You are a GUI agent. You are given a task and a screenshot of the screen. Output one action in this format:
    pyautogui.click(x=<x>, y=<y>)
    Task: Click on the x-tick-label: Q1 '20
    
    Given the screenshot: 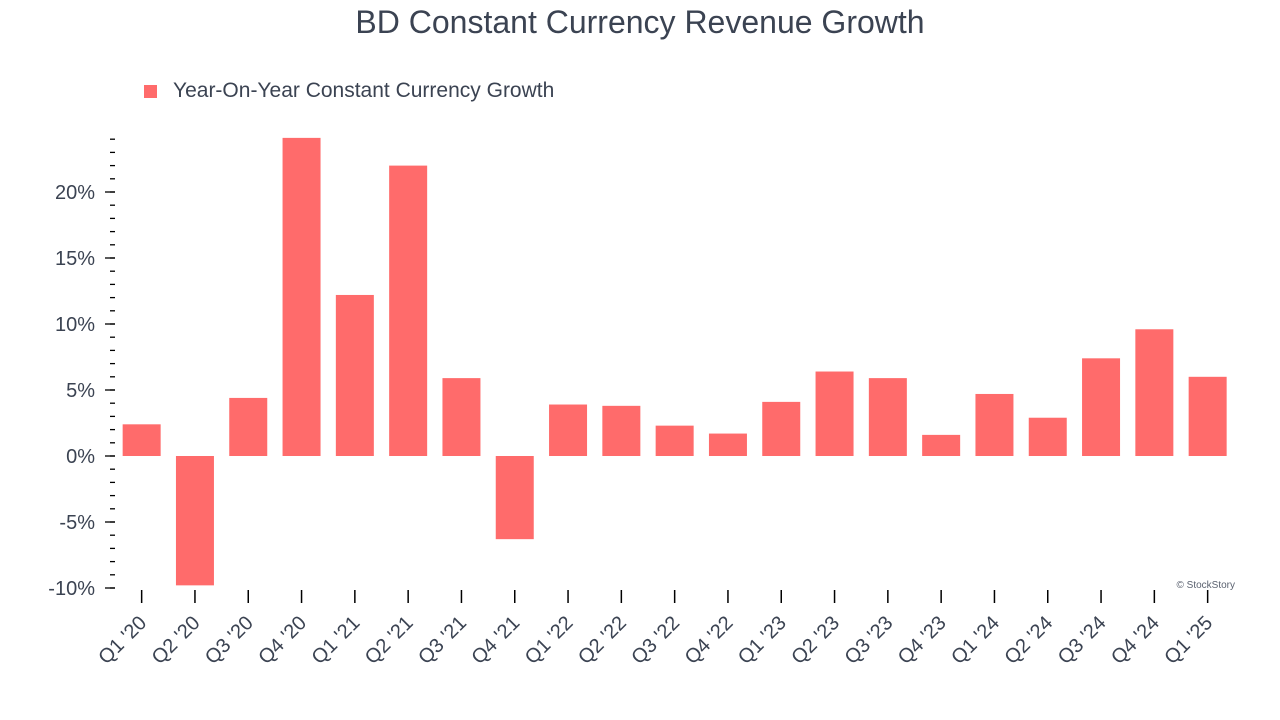 What is the action you would take?
    pyautogui.click(x=122, y=640)
    